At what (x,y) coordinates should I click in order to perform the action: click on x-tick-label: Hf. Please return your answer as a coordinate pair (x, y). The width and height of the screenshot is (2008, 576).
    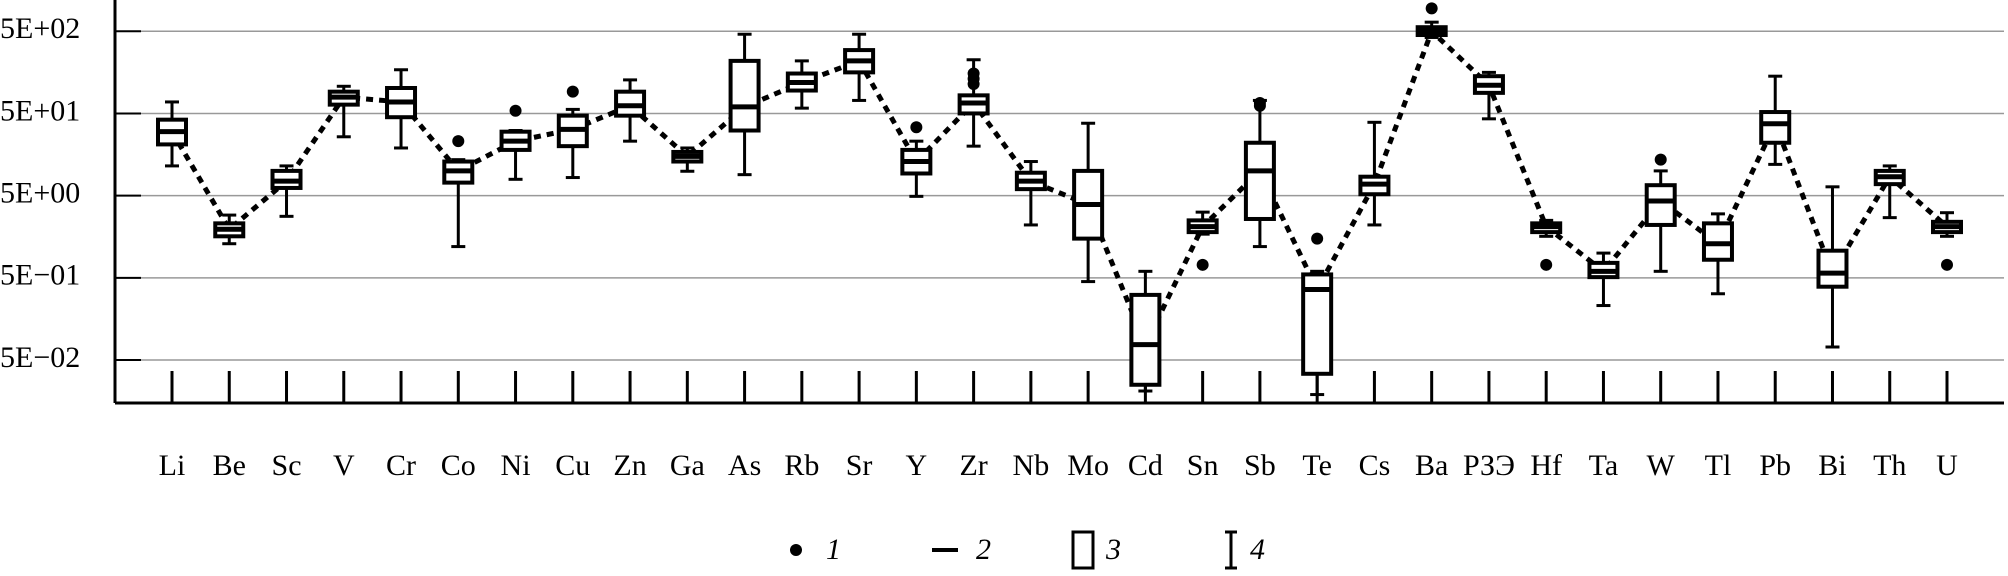
    Looking at the image, I should click on (1546, 465).